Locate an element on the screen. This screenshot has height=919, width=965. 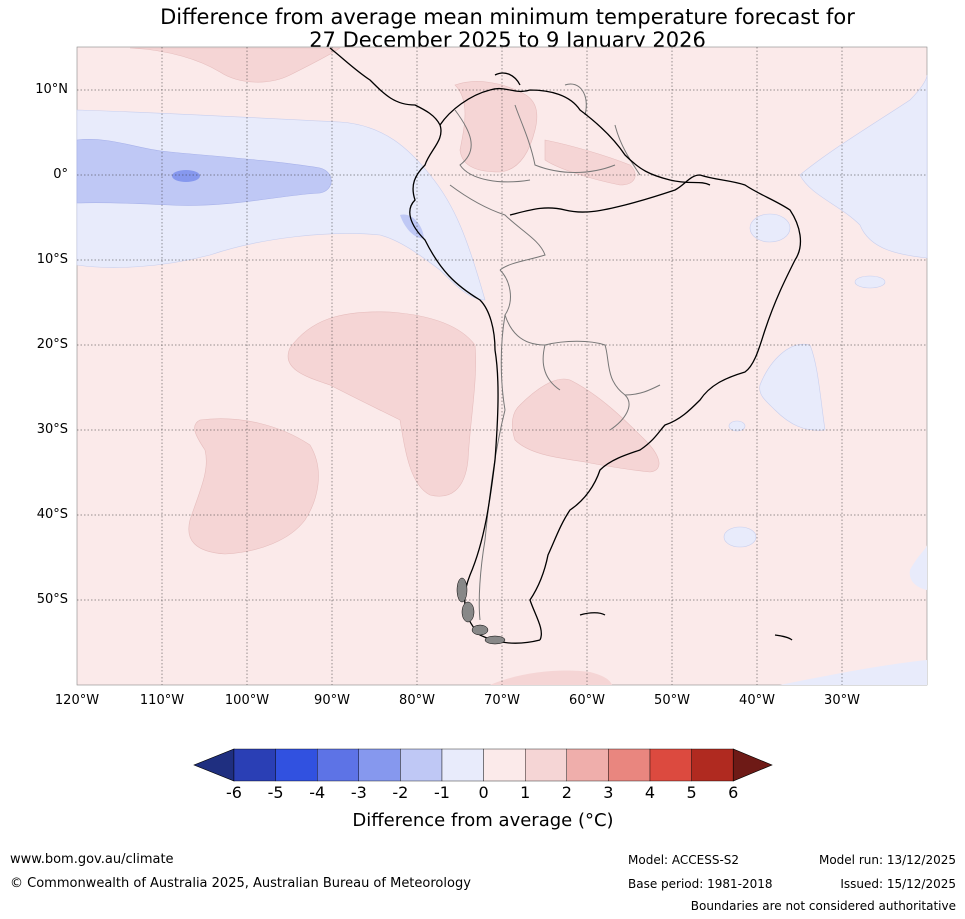
colorbar-tick: -4 is located at coordinates (317, 792).